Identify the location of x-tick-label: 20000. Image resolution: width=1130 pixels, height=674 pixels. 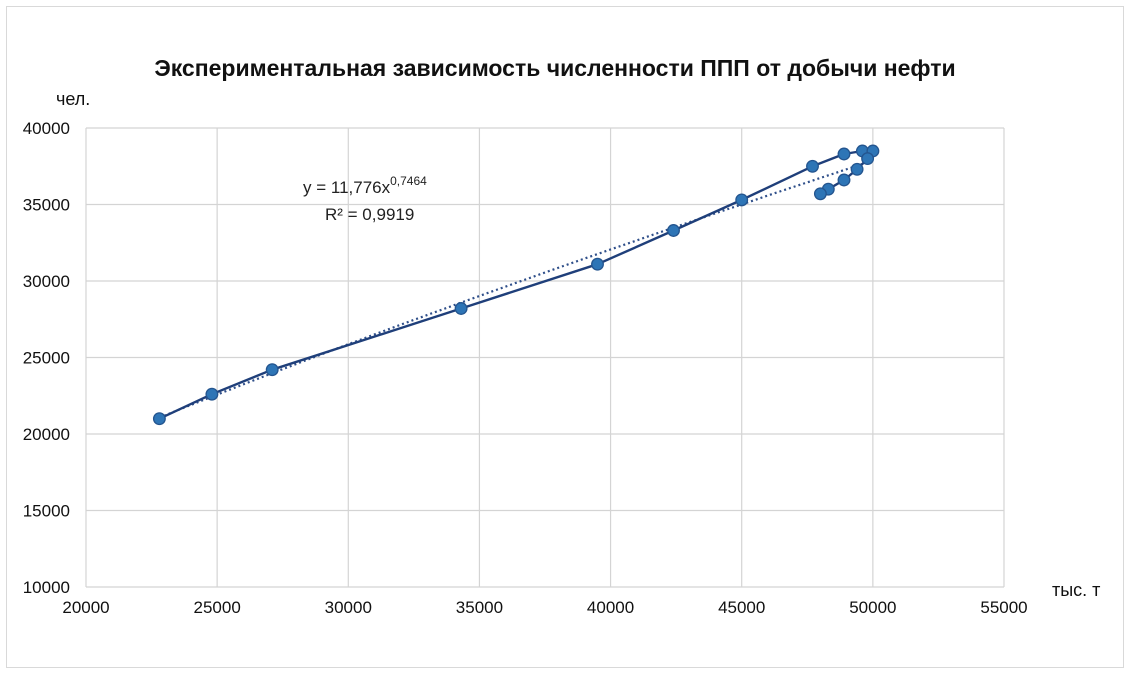
(85, 607).